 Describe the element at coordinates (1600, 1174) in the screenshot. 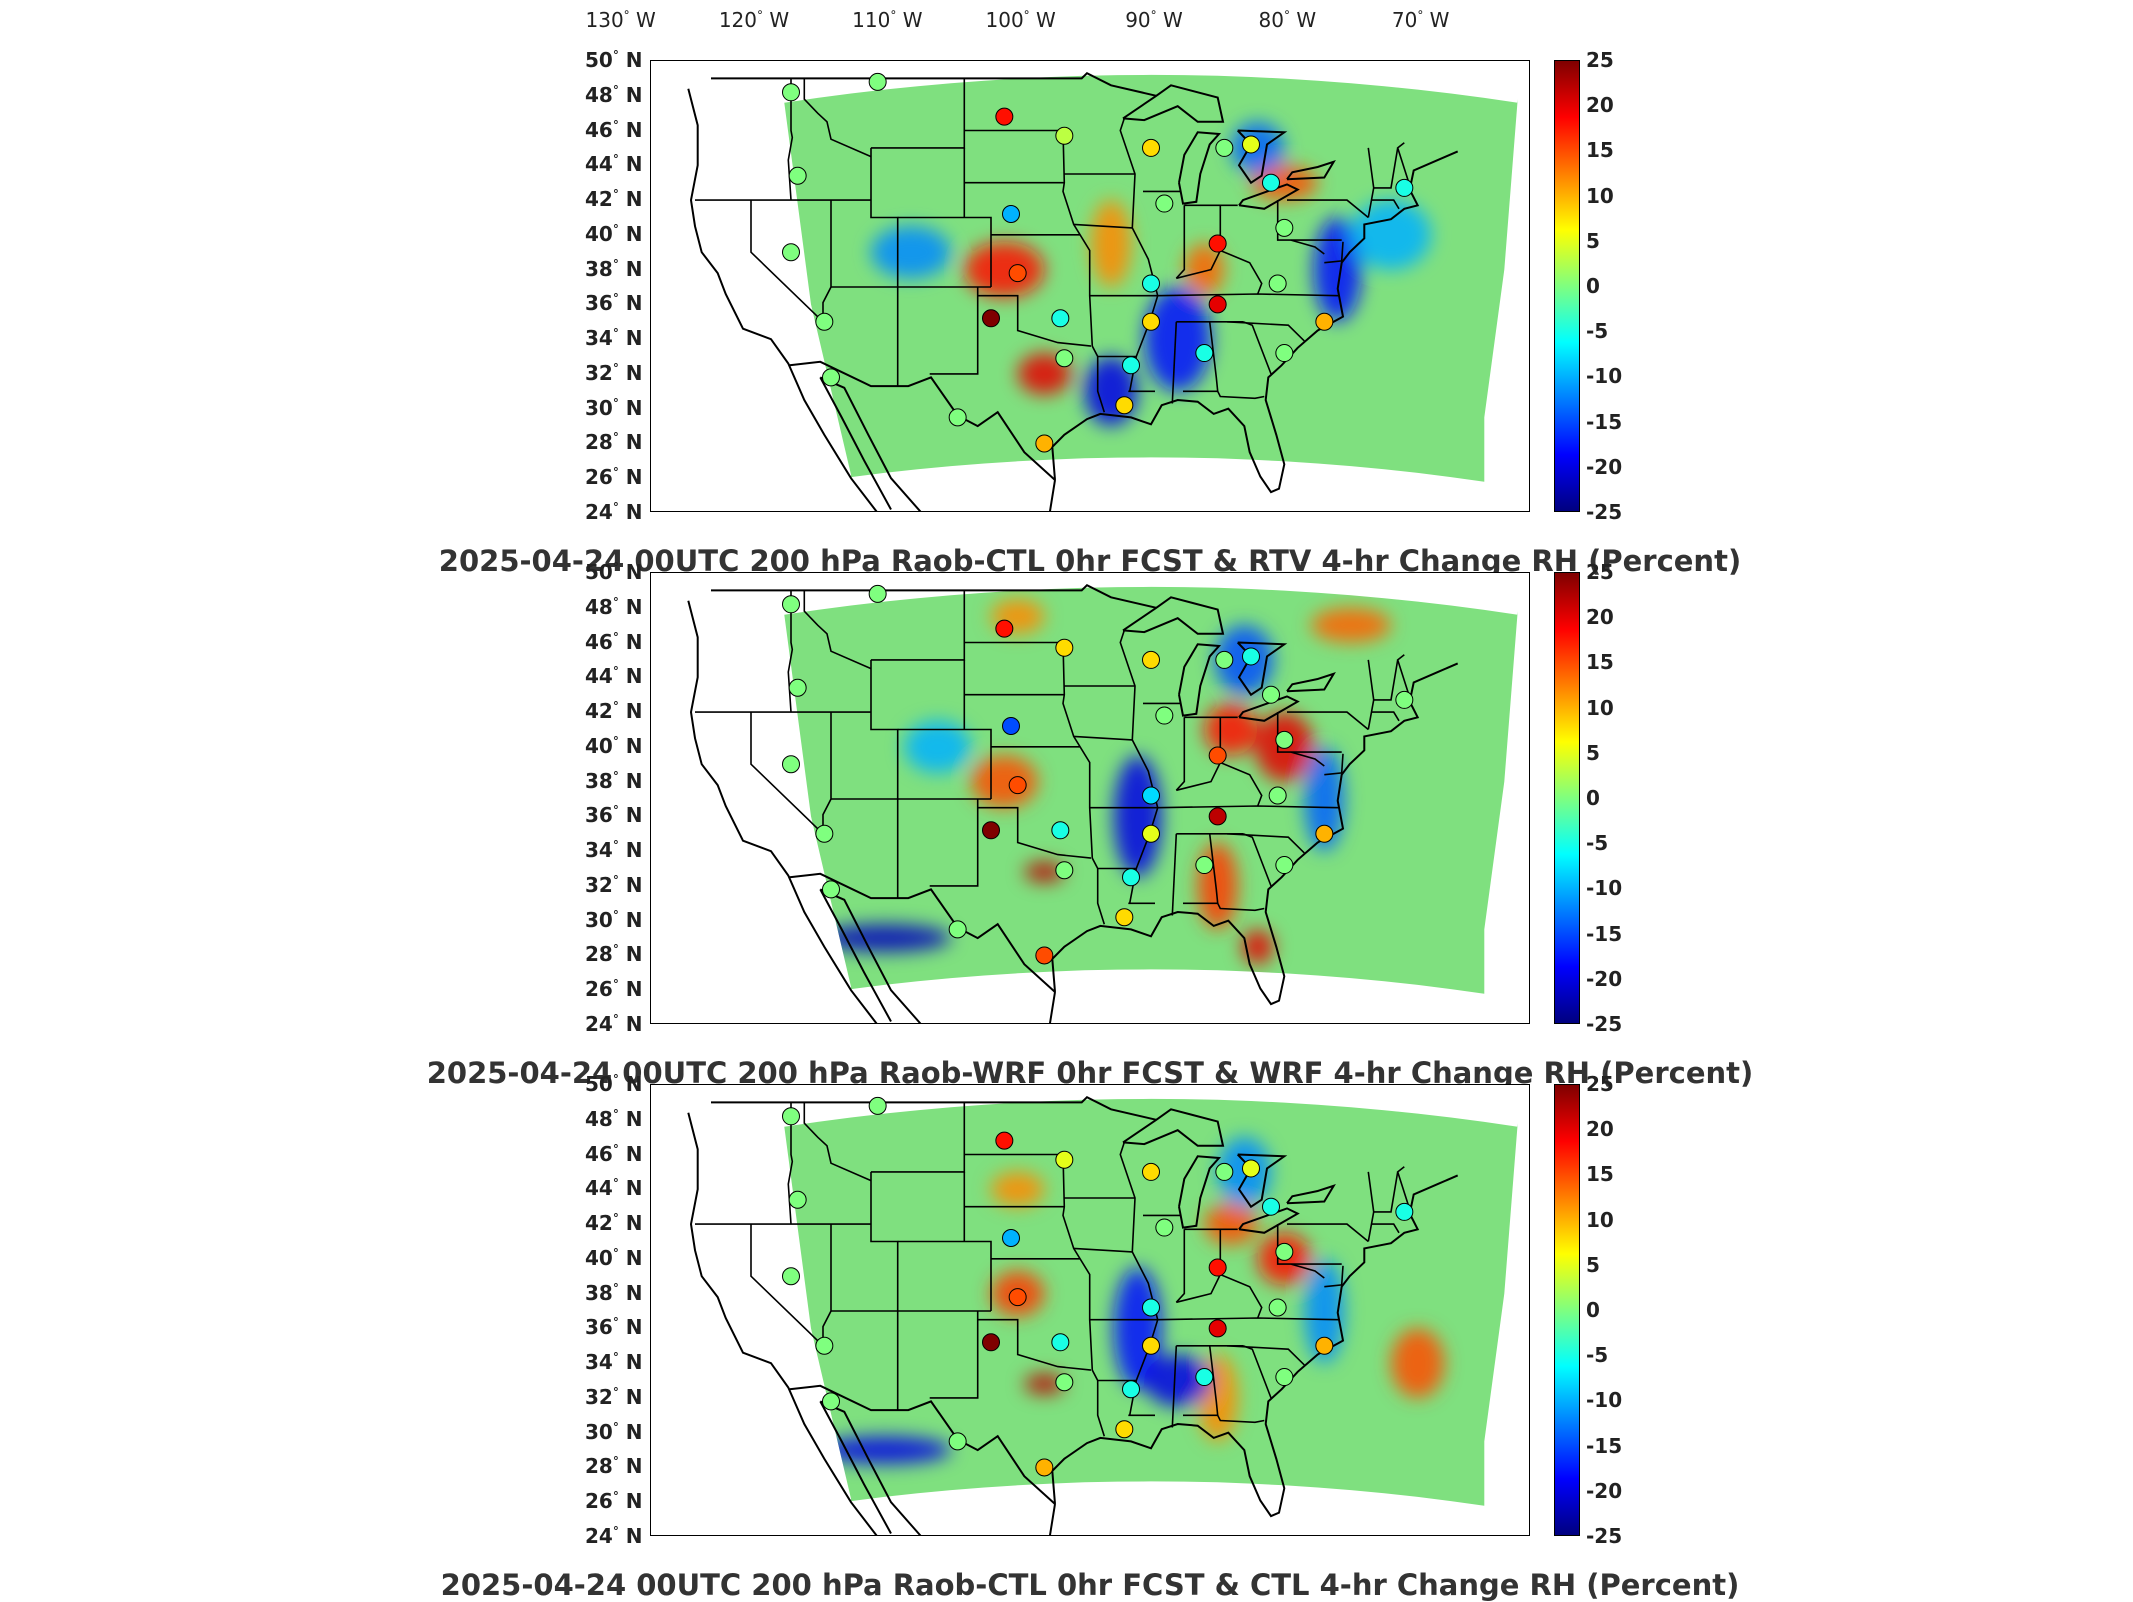

I see `colorbar-tick-label: 15` at that location.